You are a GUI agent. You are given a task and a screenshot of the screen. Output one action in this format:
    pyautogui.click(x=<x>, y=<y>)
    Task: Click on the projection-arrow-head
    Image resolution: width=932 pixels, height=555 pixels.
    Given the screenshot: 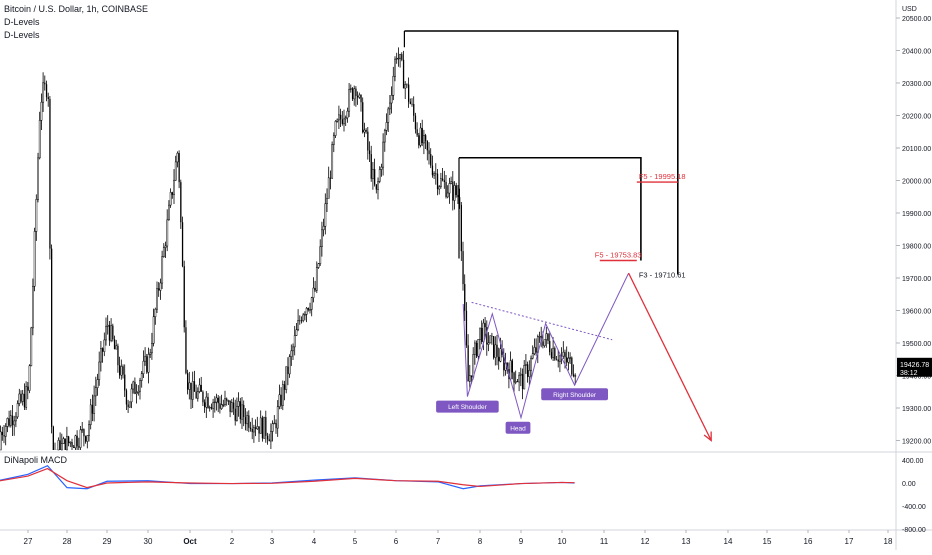 What is the action you would take?
    pyautogui.click(x=707, y=436)
    